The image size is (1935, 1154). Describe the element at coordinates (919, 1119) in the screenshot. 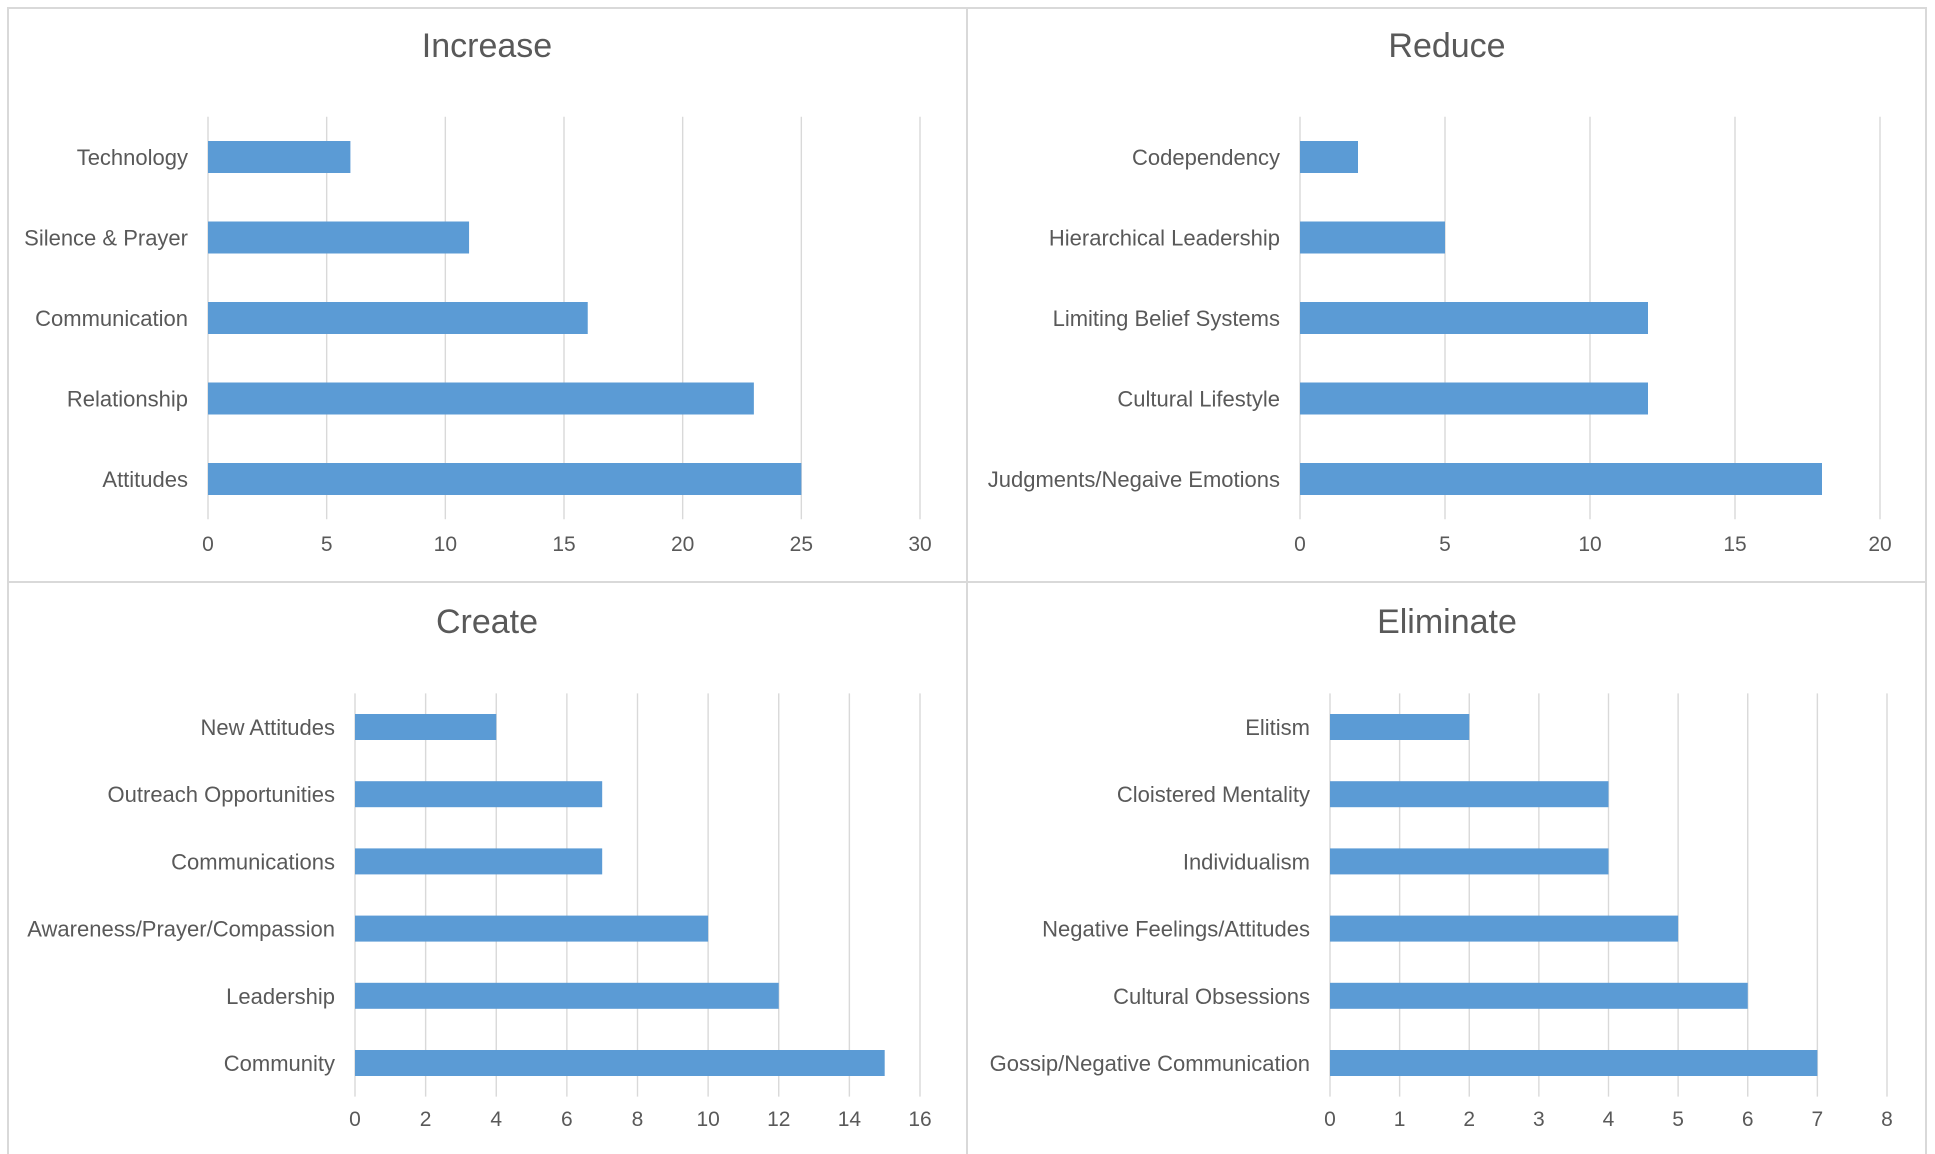

I see `x-tick-label: 16` at that location.